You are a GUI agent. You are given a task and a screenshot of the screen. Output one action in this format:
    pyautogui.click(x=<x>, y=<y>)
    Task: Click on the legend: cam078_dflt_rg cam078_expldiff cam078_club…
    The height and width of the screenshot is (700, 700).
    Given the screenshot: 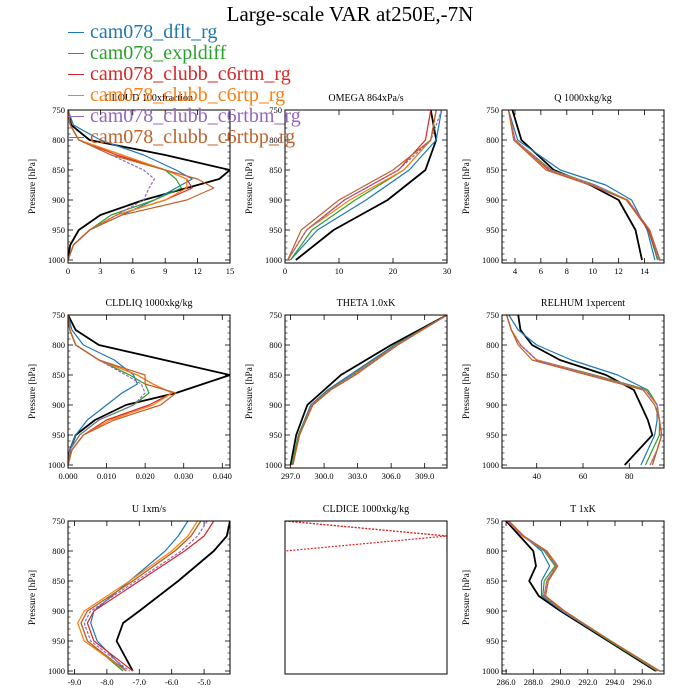 What is the action you would take?
    pyautogui.click(x=184, y=85)
    